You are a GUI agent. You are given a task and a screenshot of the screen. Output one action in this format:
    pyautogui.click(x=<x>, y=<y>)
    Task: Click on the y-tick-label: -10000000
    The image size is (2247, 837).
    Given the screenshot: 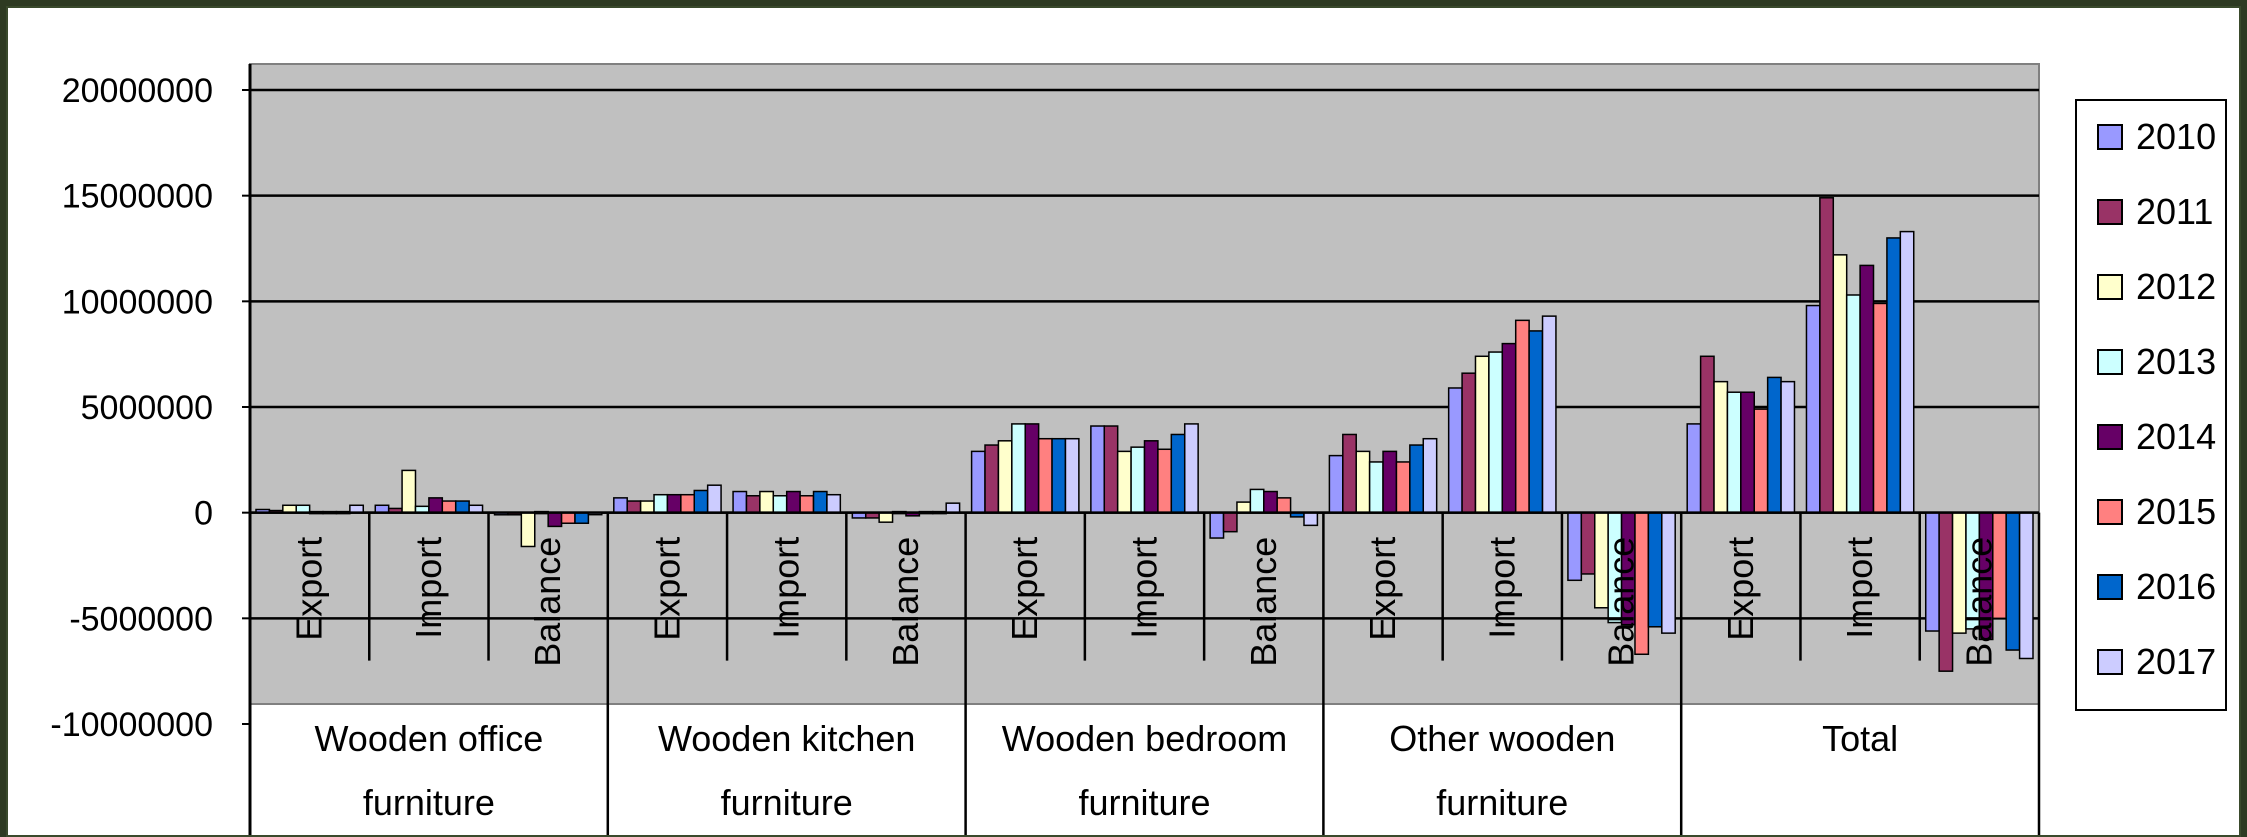 What is the action you would take?
    pyautogui.click(x=131, y=725)
    